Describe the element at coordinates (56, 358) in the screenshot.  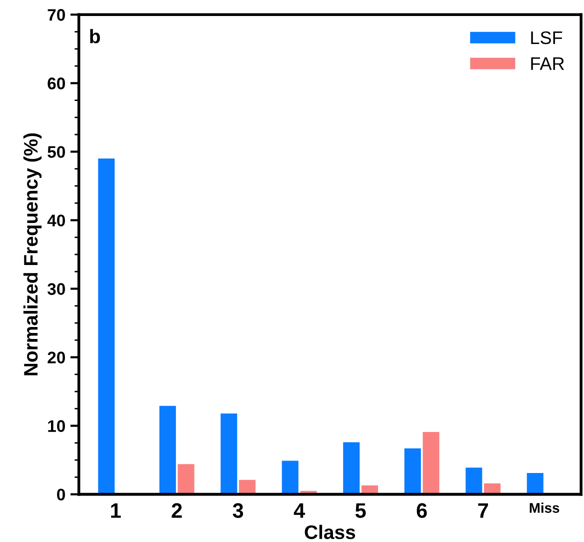
I see `y-tick-label: 20` at that location.